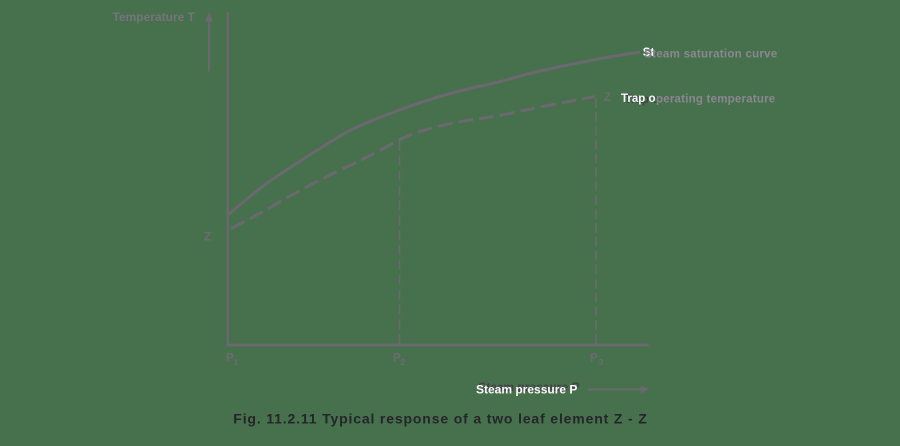 Image resolution: width=900 pixels, height=446 pixels. What do you see at coordinates (403, 362) in the screenshot?
I see `svg-text: 2` at bounding box center [403, 362].